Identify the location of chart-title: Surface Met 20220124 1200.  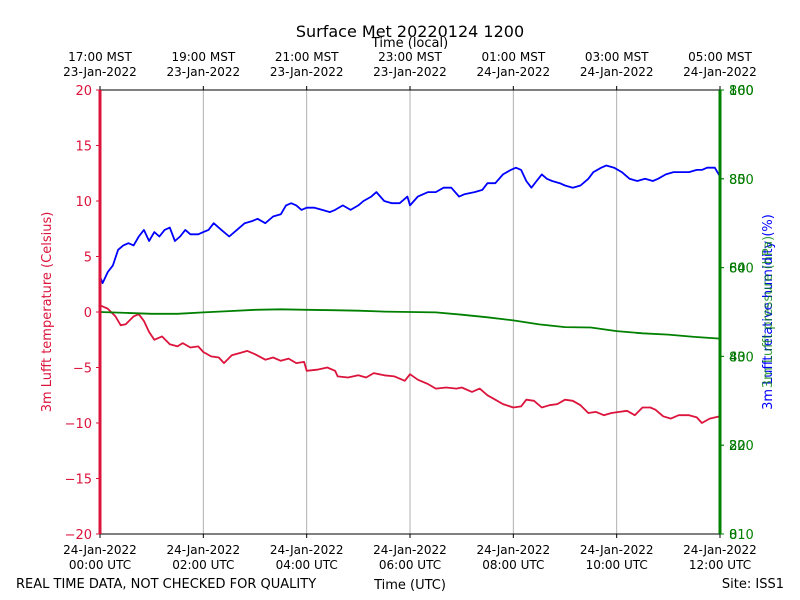
(410, 31).